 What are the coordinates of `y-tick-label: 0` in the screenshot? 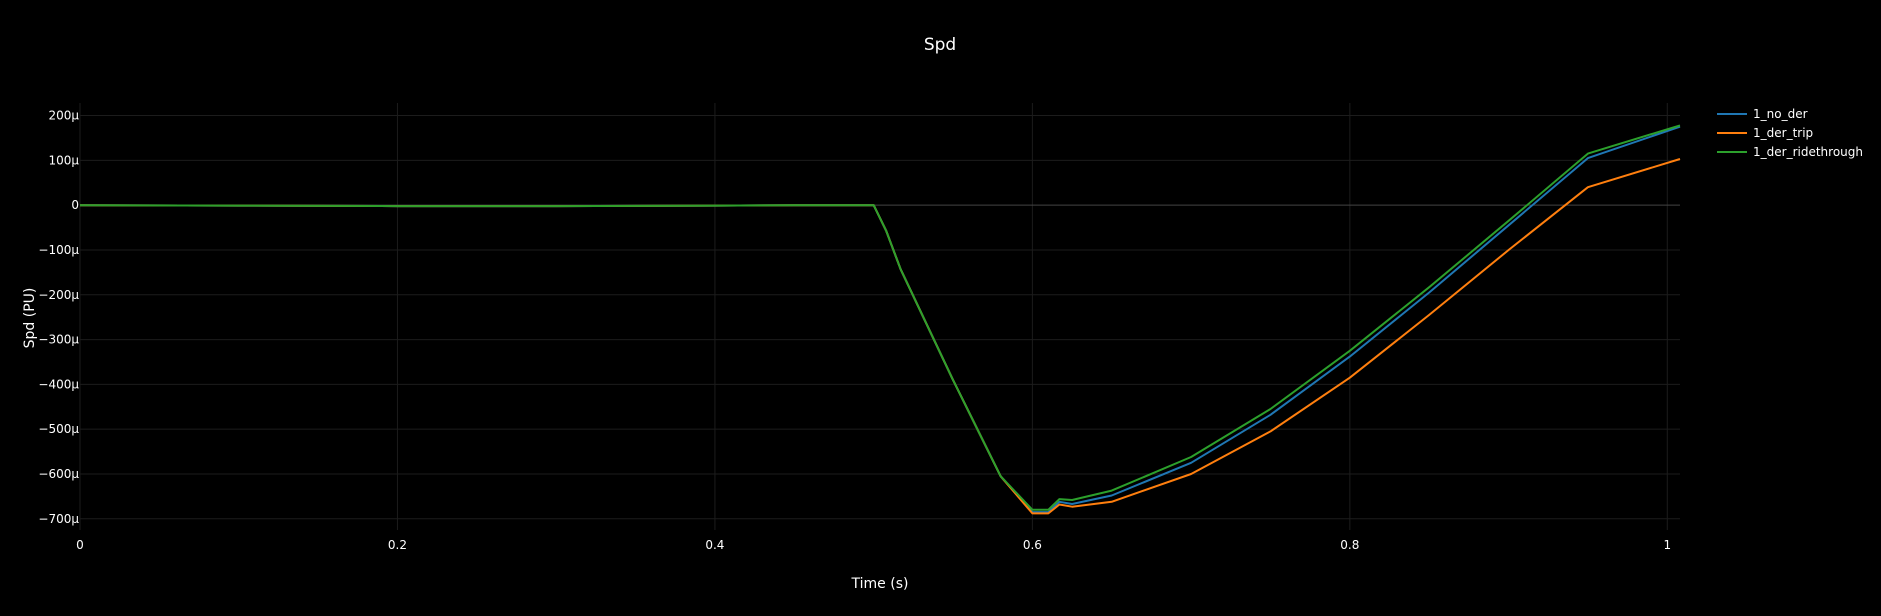 It's located at (75, 205).